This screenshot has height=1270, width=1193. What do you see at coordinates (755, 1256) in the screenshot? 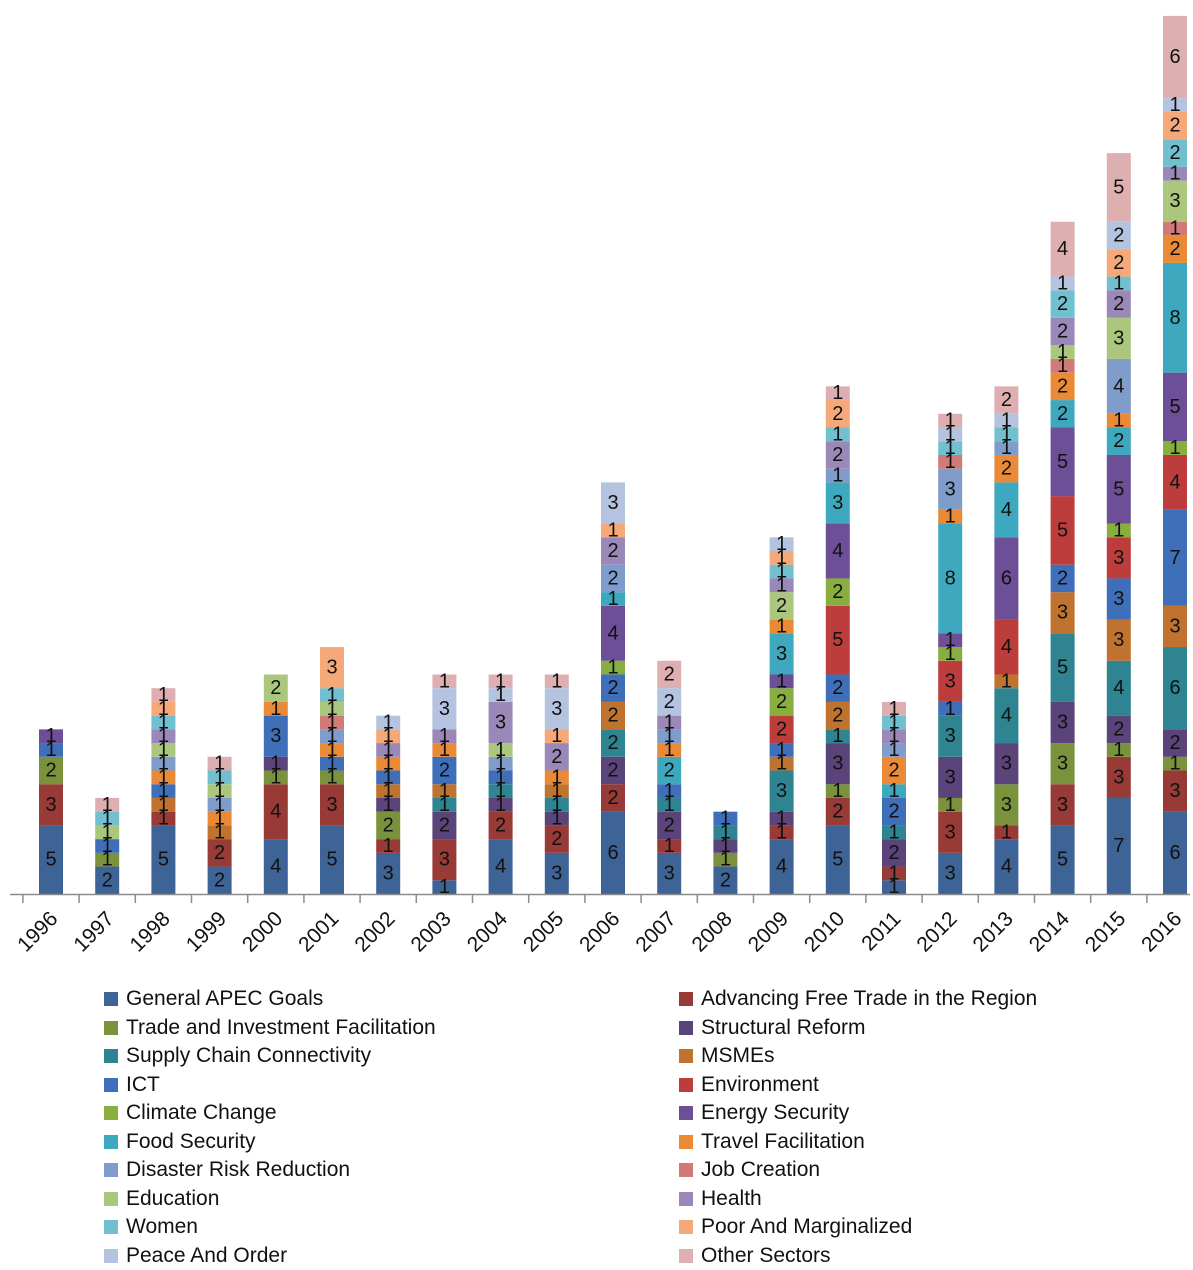
I see `legend-item: Other Sectors` at bounding box center [755, 1256].